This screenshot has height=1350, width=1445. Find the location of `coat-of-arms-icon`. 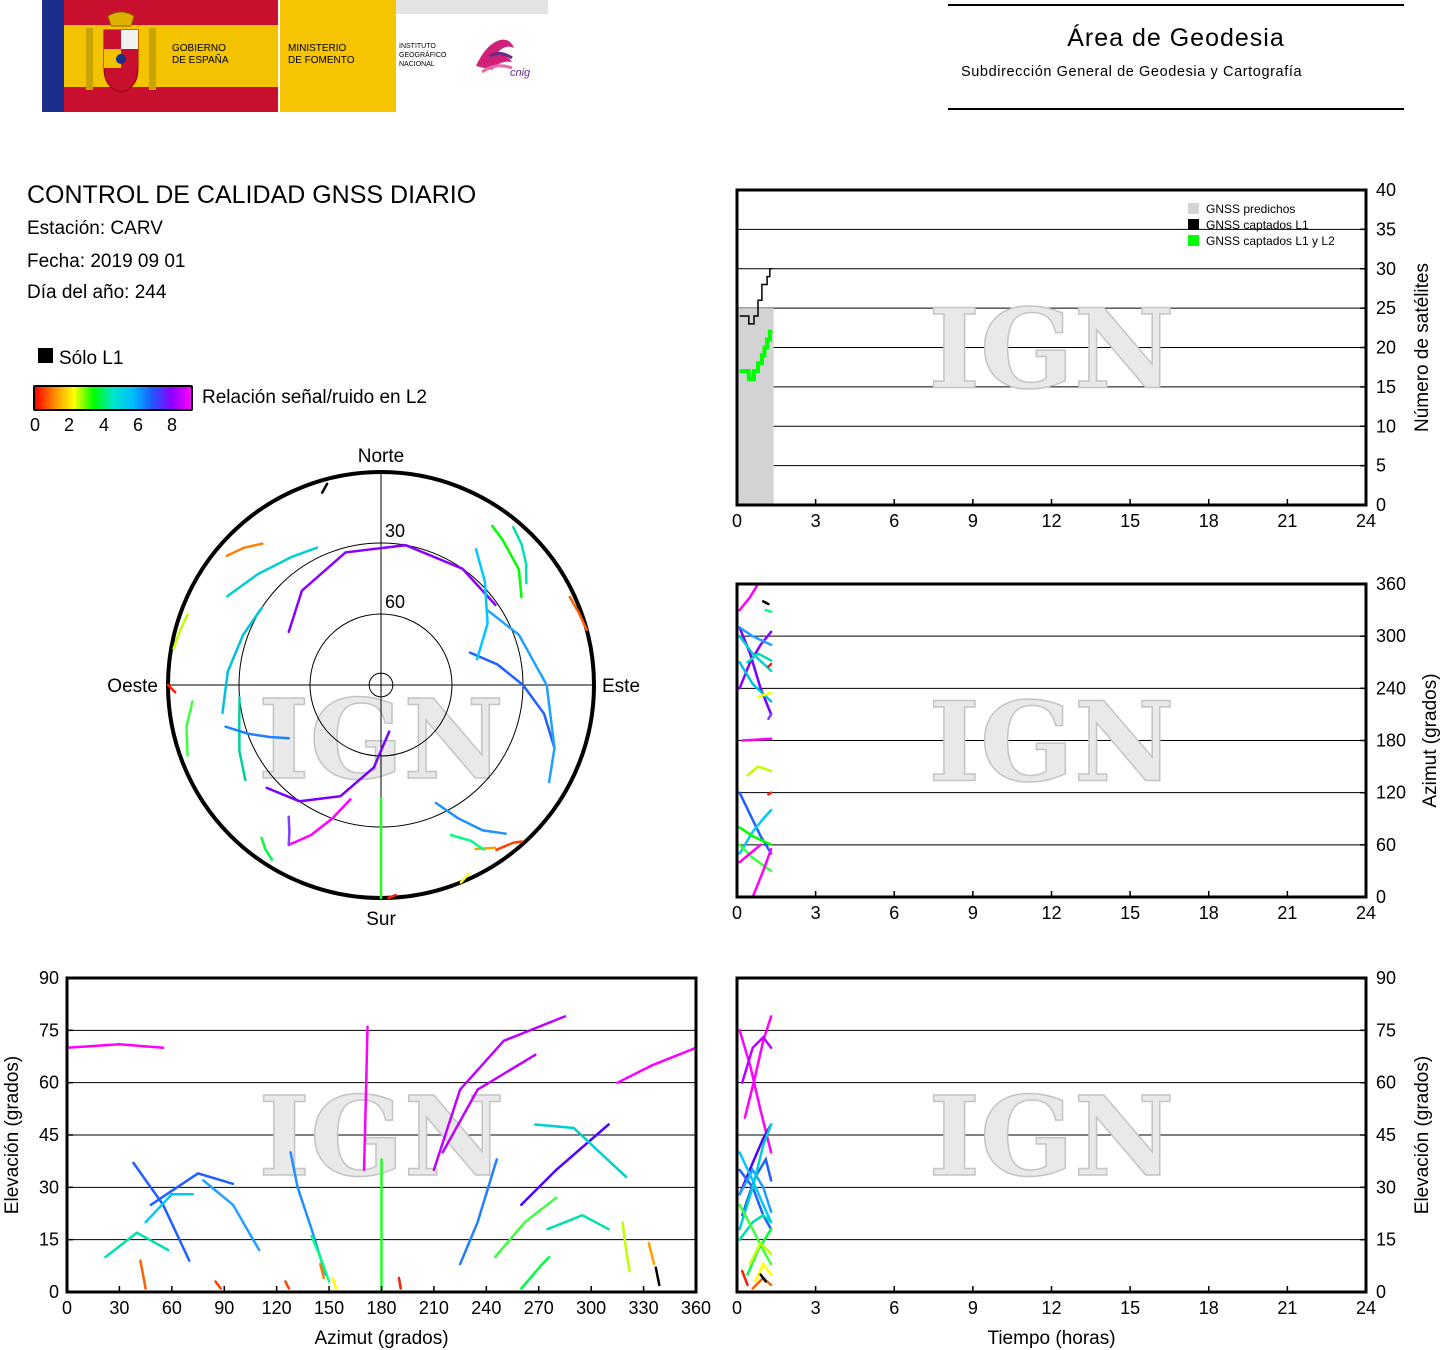

coat-of-arms-icon is located at coordinates (121, 52).